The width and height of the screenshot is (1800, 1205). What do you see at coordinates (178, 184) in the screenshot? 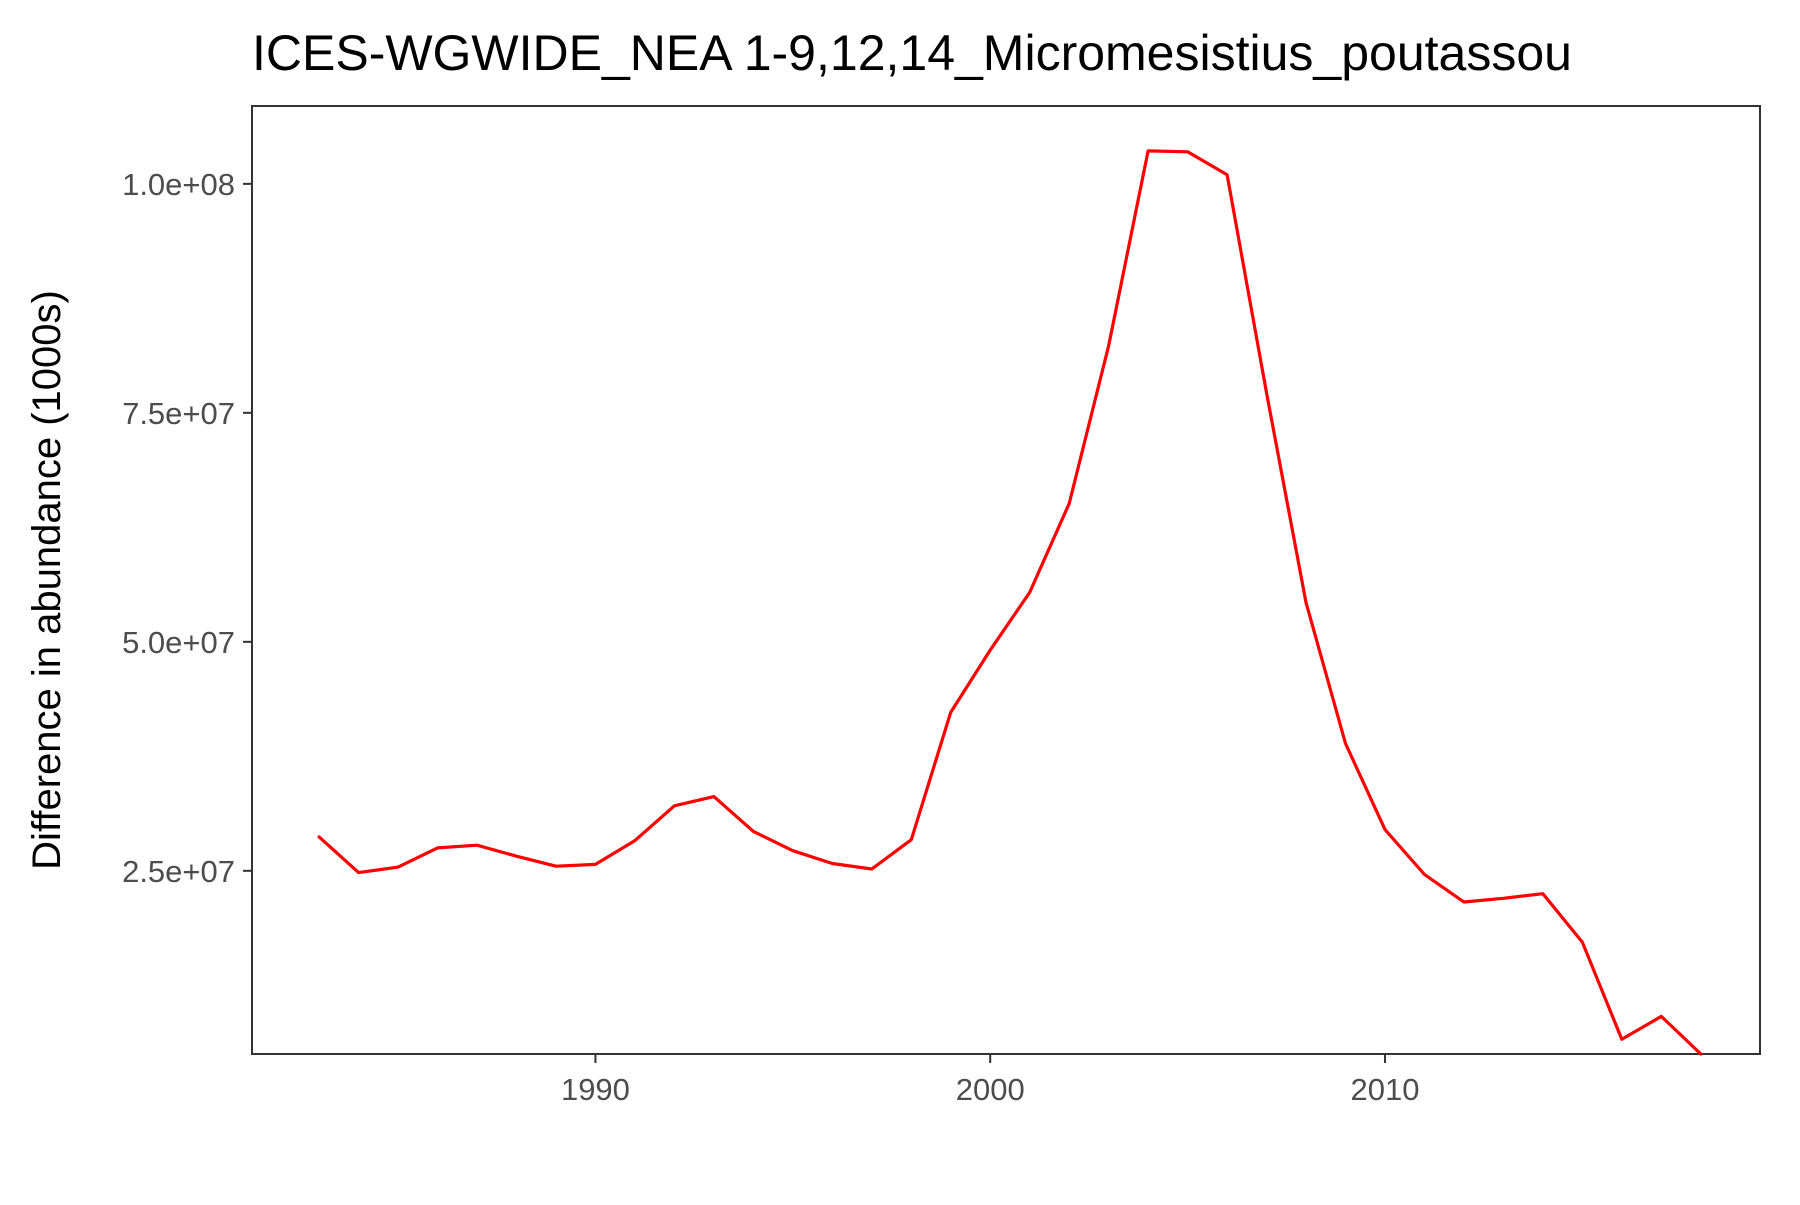
I see `y-tick-label: 1.0e+08` at bounding box center [178, 184].